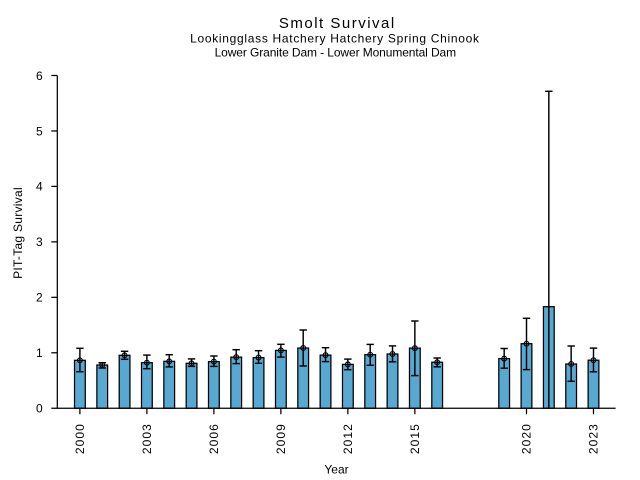  I want to click on svg-text: 0, so click(39, 409).